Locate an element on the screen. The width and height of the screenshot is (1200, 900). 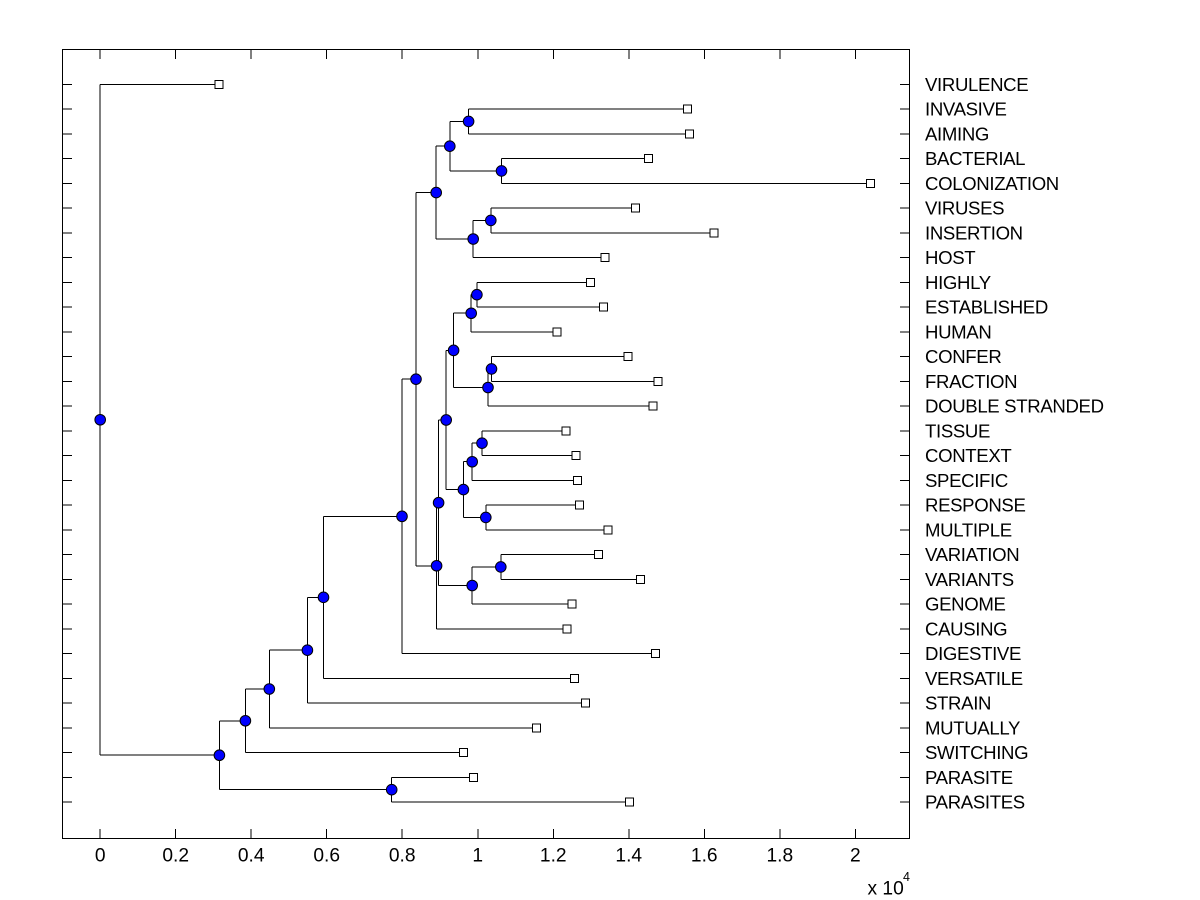
svg-text: DOUBLE STRANDED is located at coordinates (1014, 406).